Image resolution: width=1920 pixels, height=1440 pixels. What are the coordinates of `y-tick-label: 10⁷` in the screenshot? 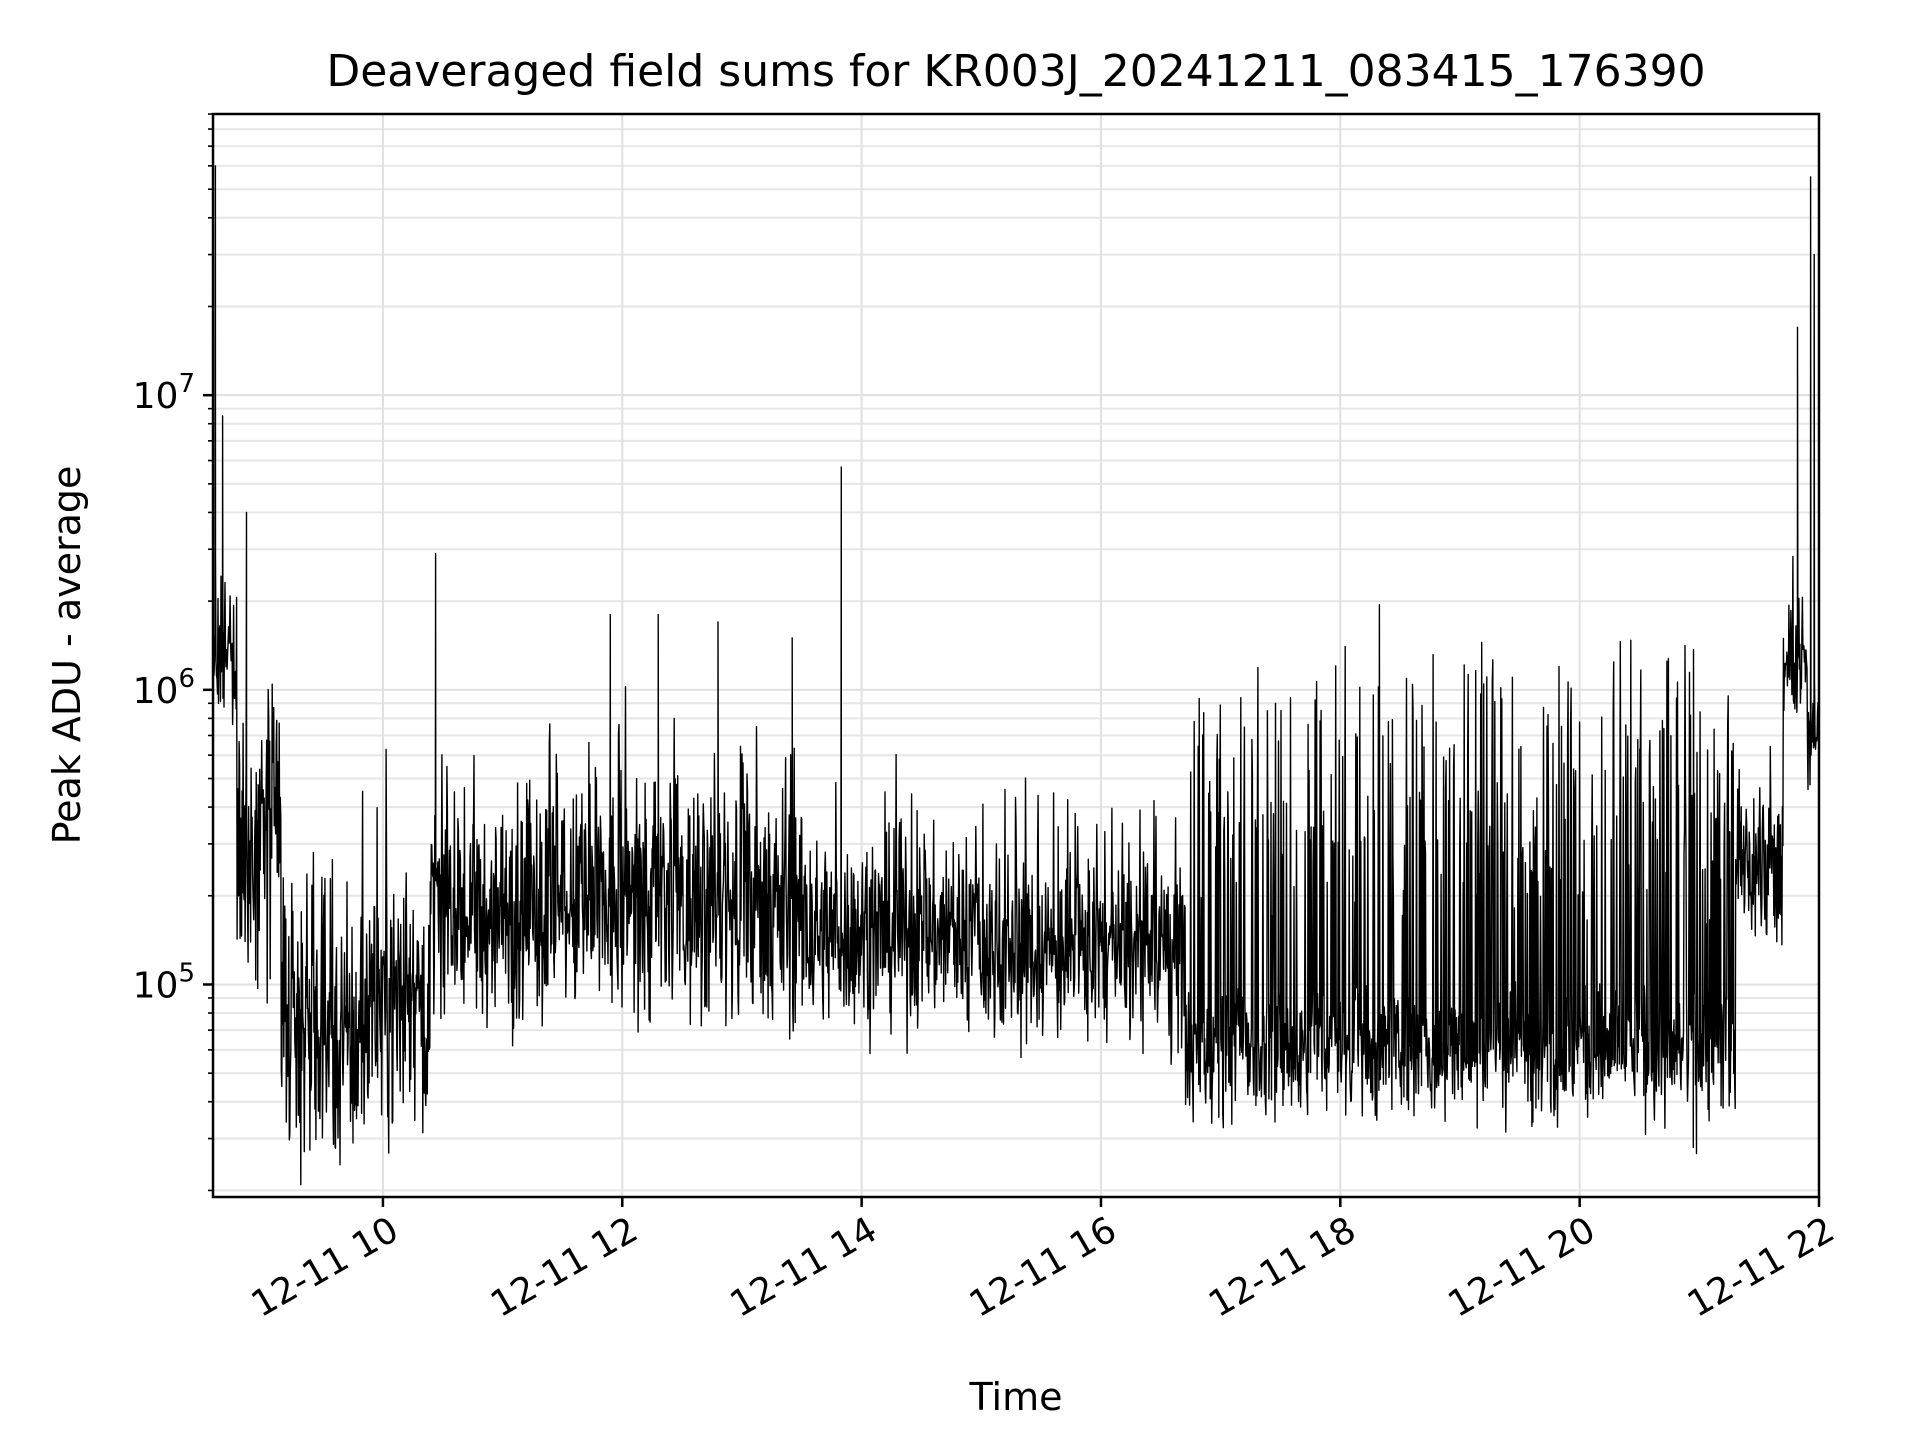 It's located at (164, 393).